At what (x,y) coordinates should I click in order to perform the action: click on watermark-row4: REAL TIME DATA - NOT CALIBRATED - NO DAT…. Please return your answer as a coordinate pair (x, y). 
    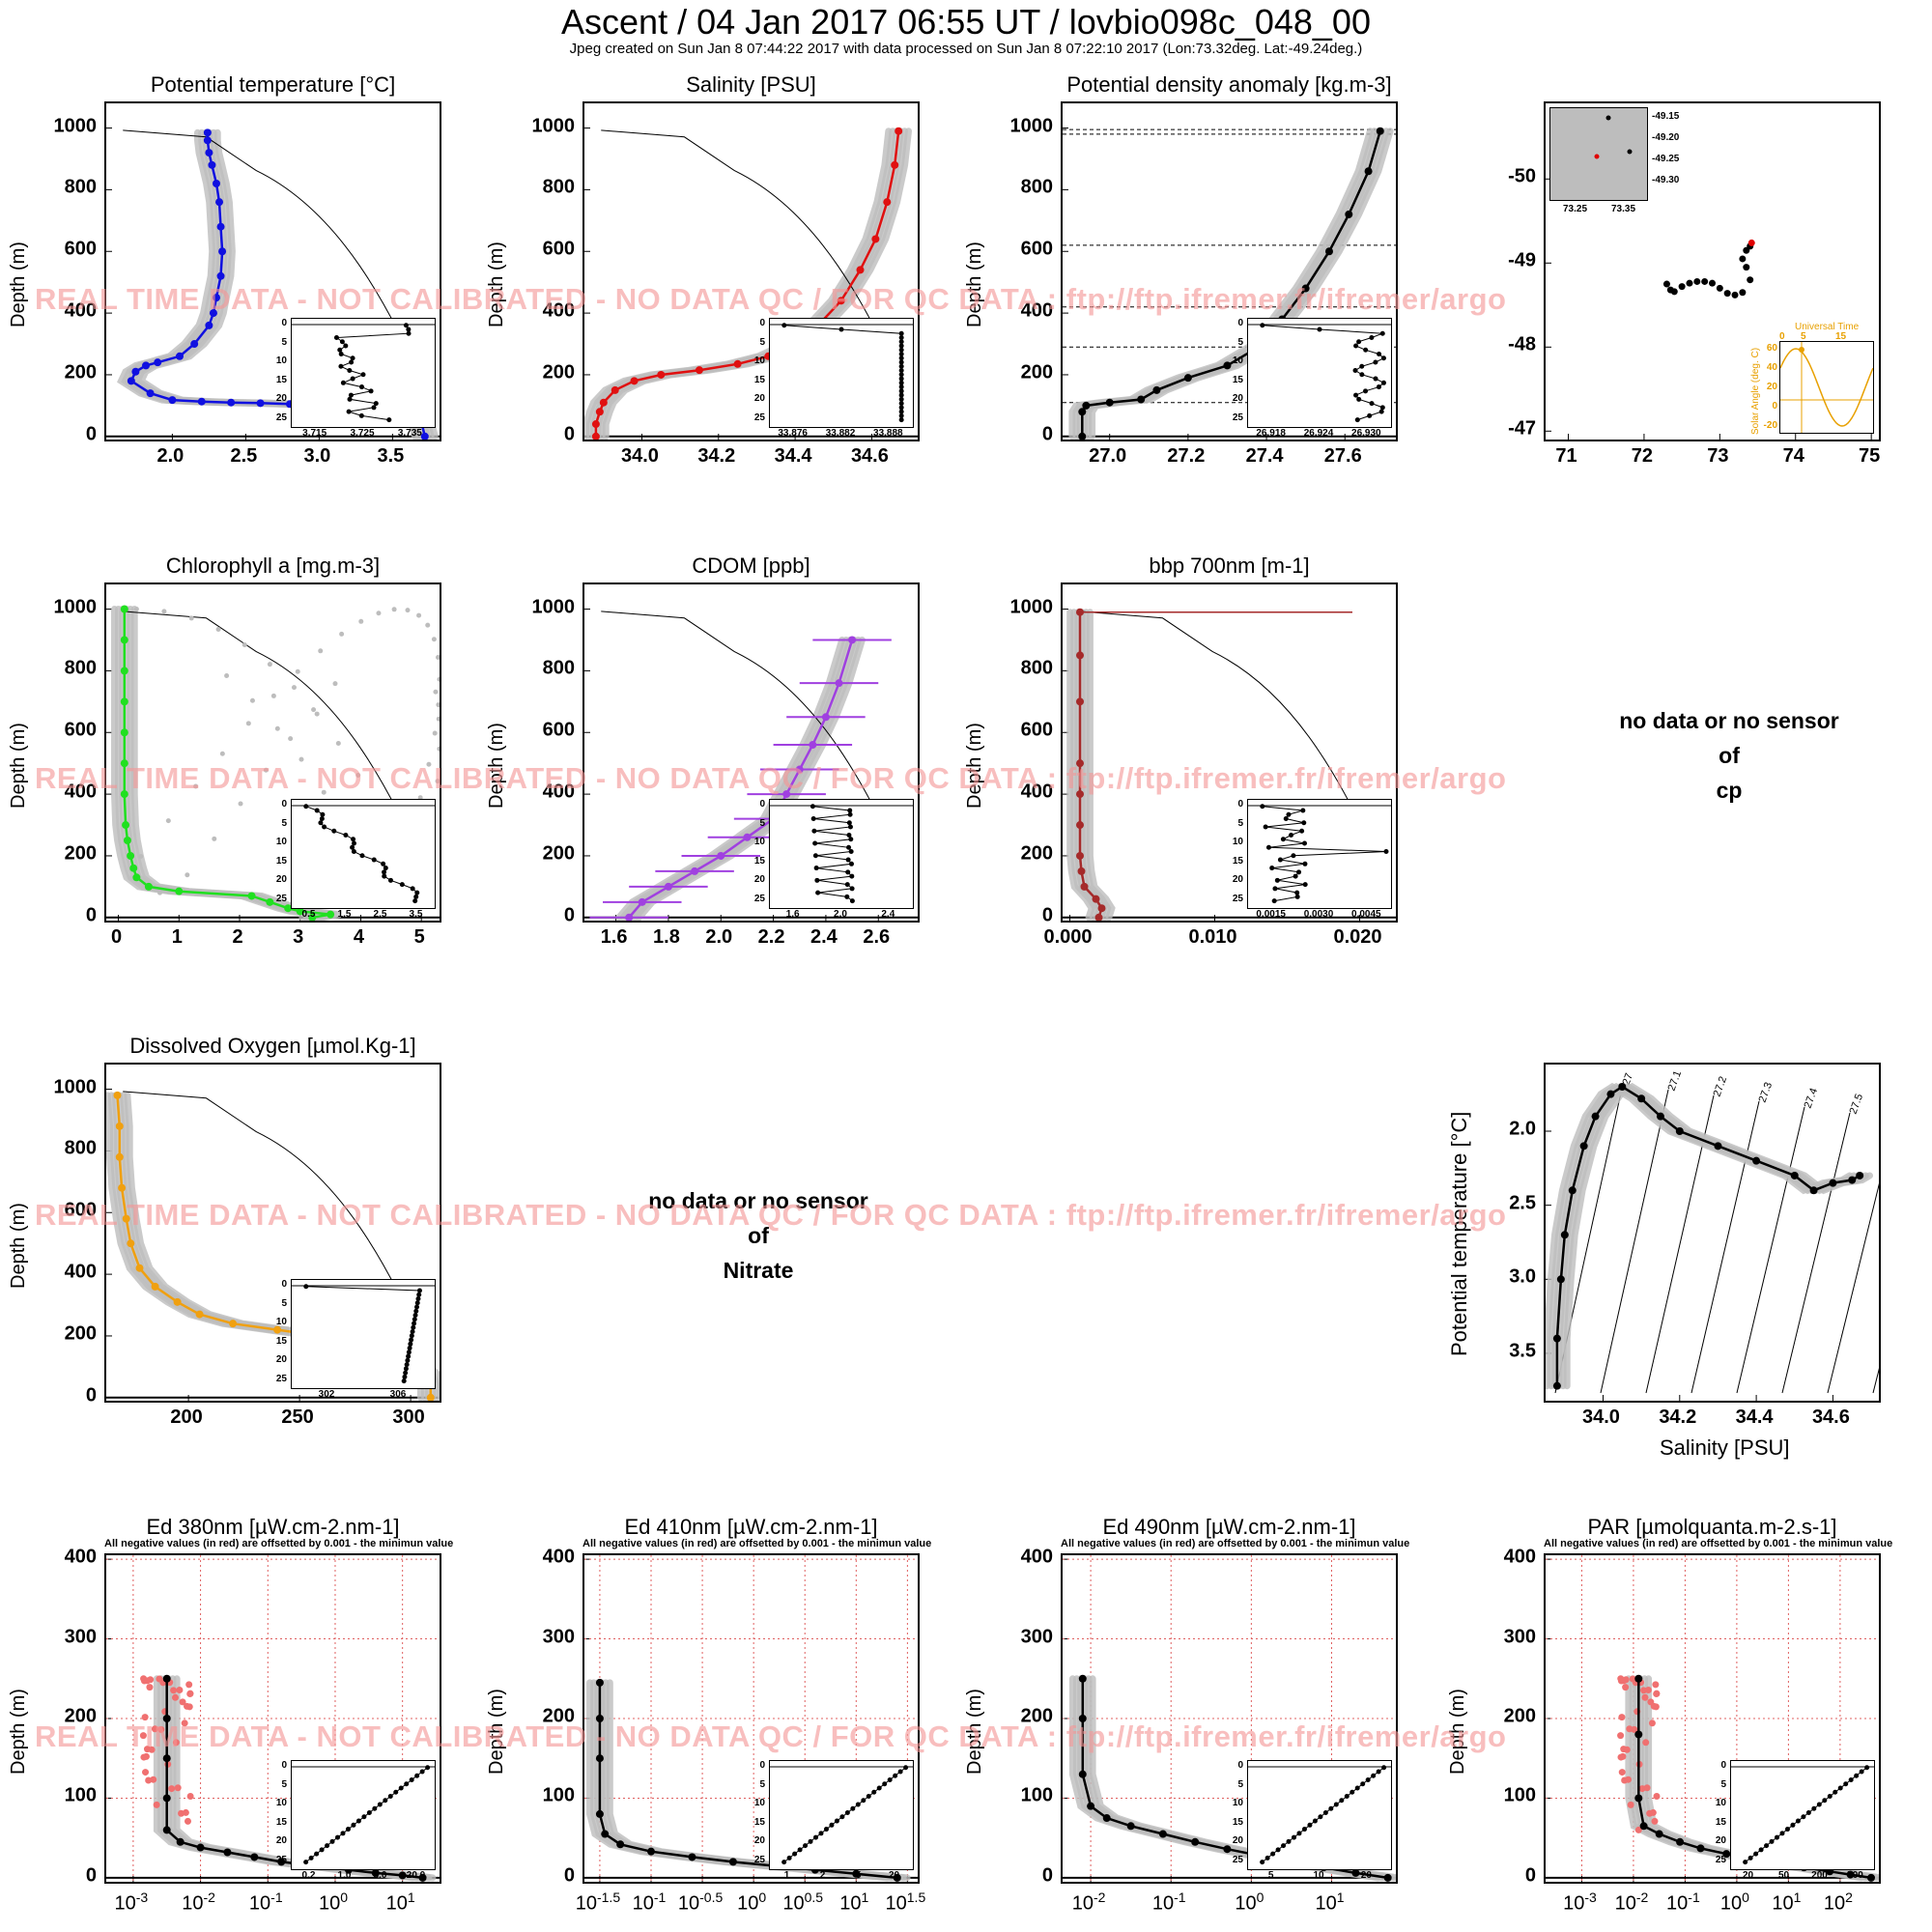
    Looking at the image, I should click on (771, 1736).